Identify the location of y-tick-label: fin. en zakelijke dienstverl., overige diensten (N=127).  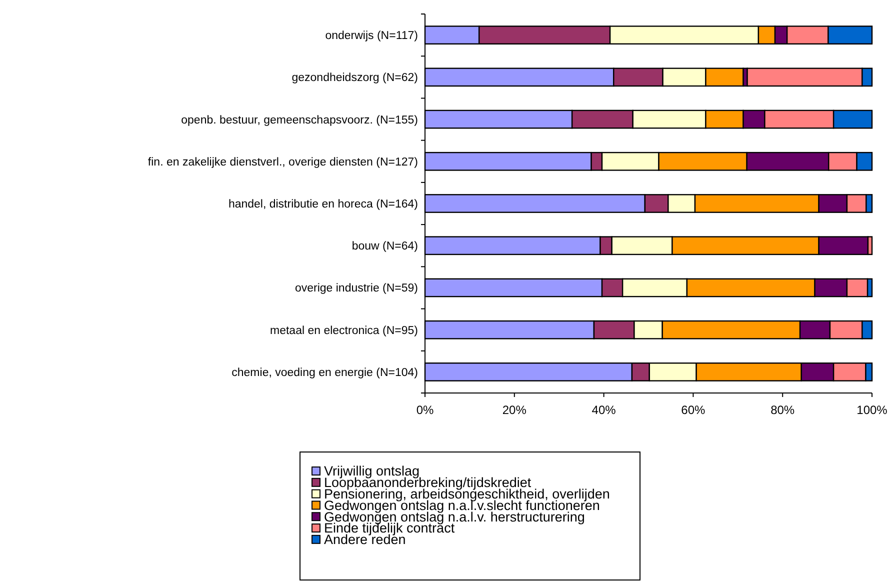
(283, 162).